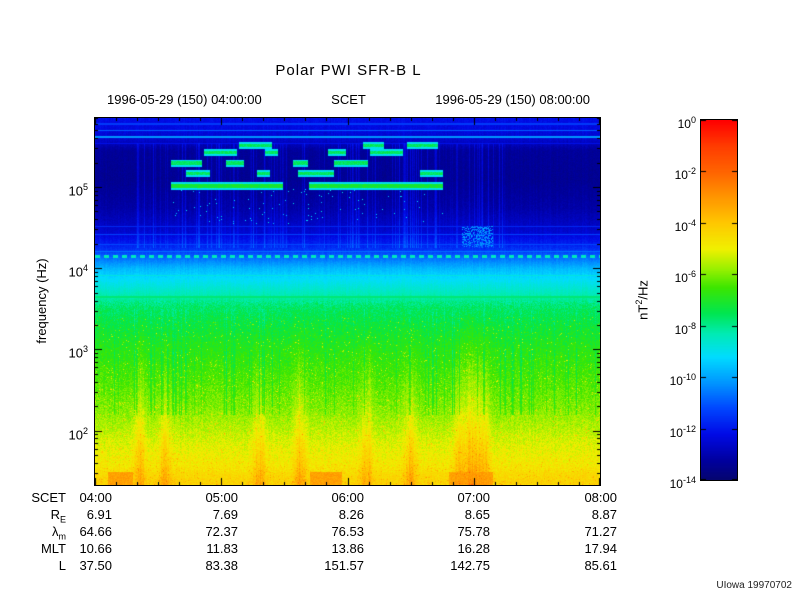 Image resolution: width=800 pixels, height=600 pixels. I want to click on ephemeris-value: 10.66, so click(95, 548).